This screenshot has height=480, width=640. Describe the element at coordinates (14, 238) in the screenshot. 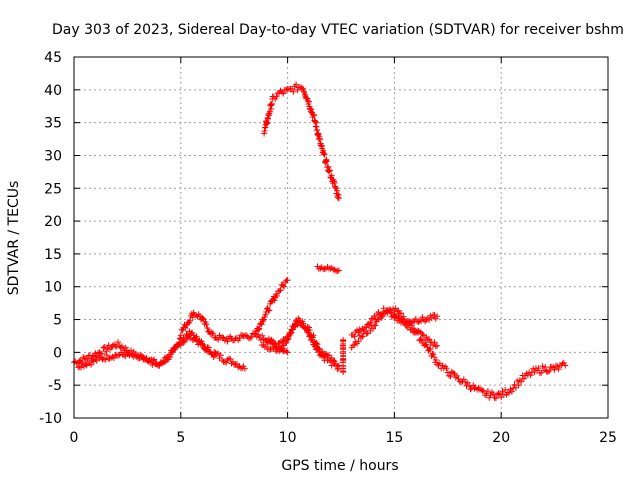

I see `y-axis-label: SDTVAR / TECUs` at that location.